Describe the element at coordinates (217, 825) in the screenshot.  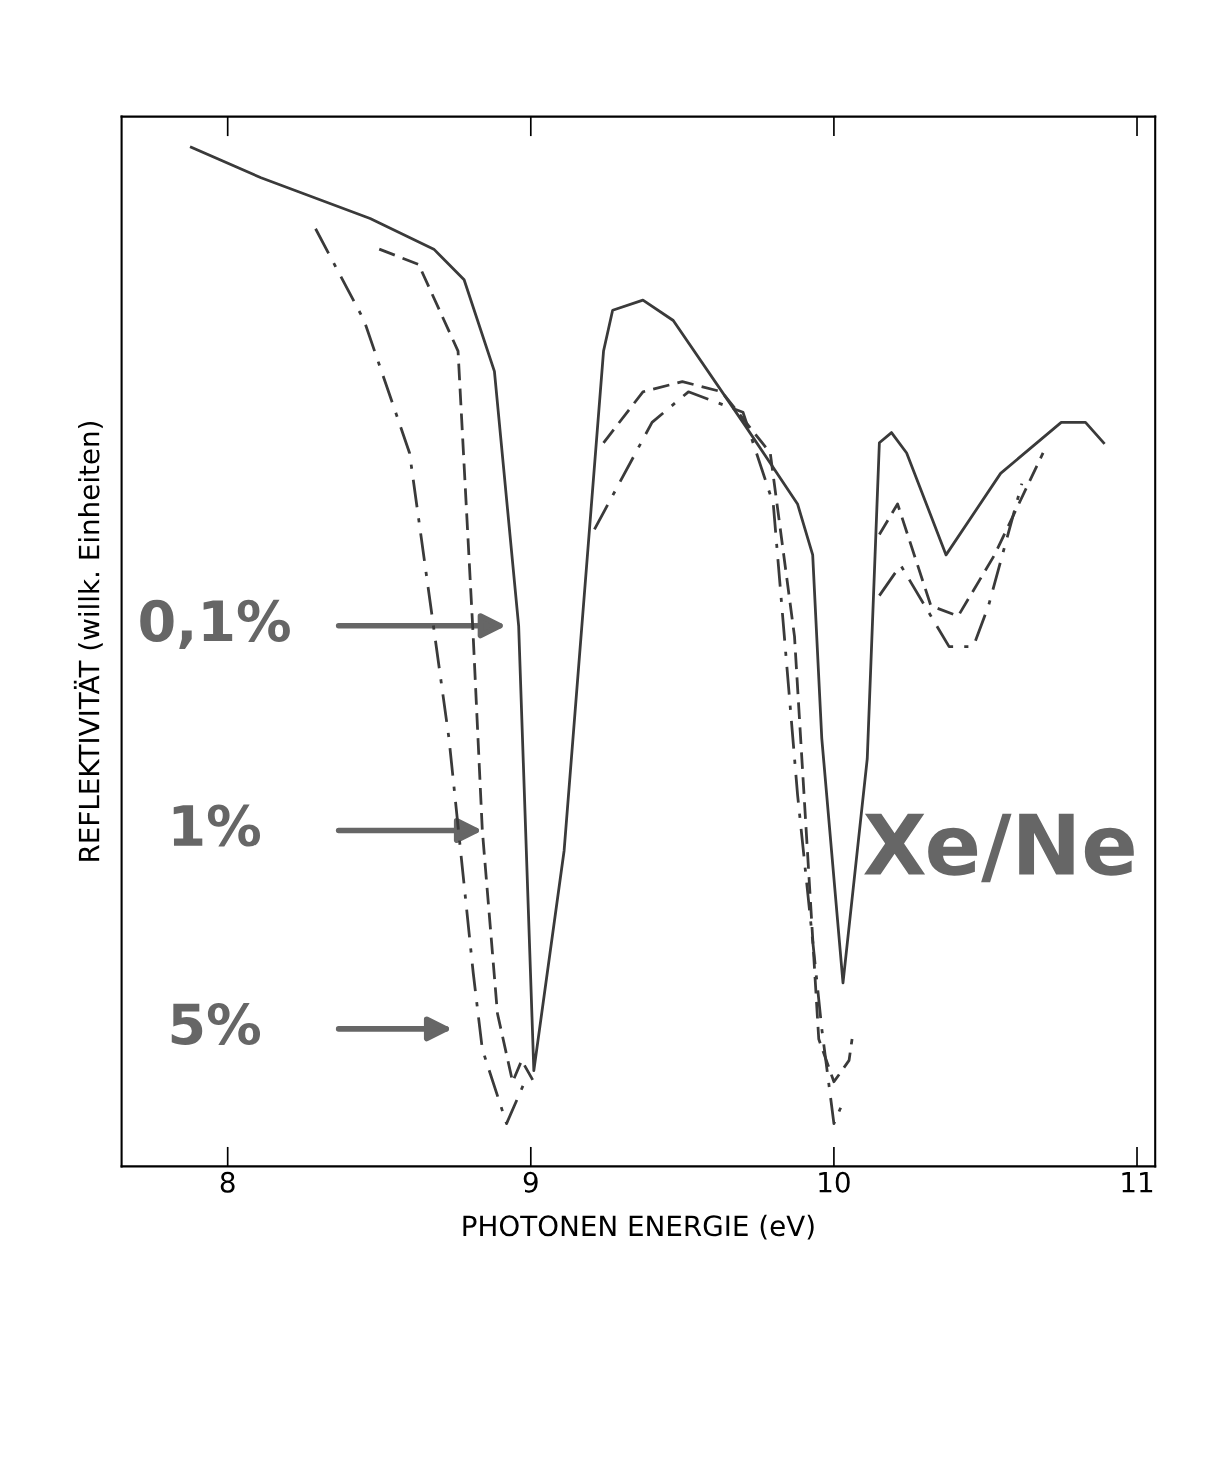
I see `annotation: 1%` at that location.